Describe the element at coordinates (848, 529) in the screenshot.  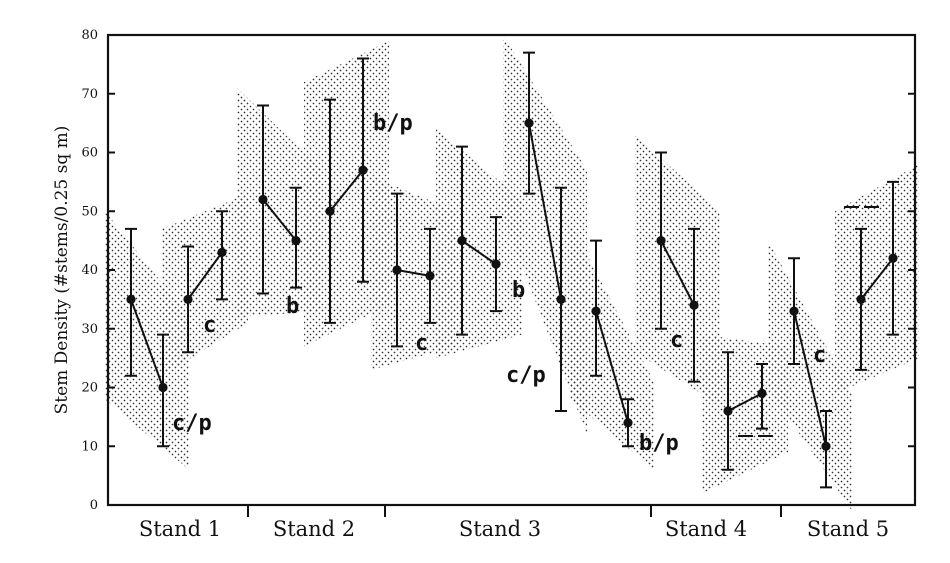
I see `group-label: Stand 5` at that location.